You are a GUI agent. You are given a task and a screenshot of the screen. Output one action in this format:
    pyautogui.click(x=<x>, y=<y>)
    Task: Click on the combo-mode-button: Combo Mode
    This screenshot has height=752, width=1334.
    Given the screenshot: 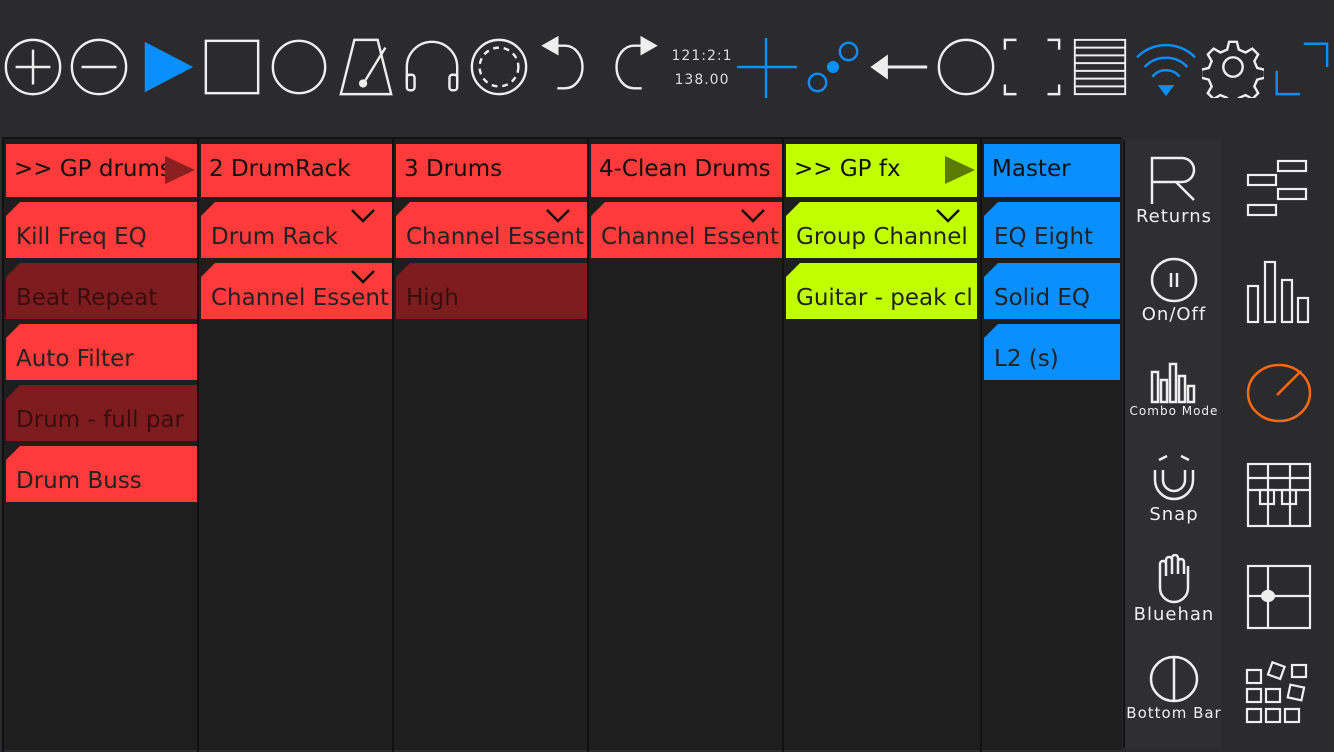 What is the action you would take?
    pyautogui.click(x=1174, y=389)
    